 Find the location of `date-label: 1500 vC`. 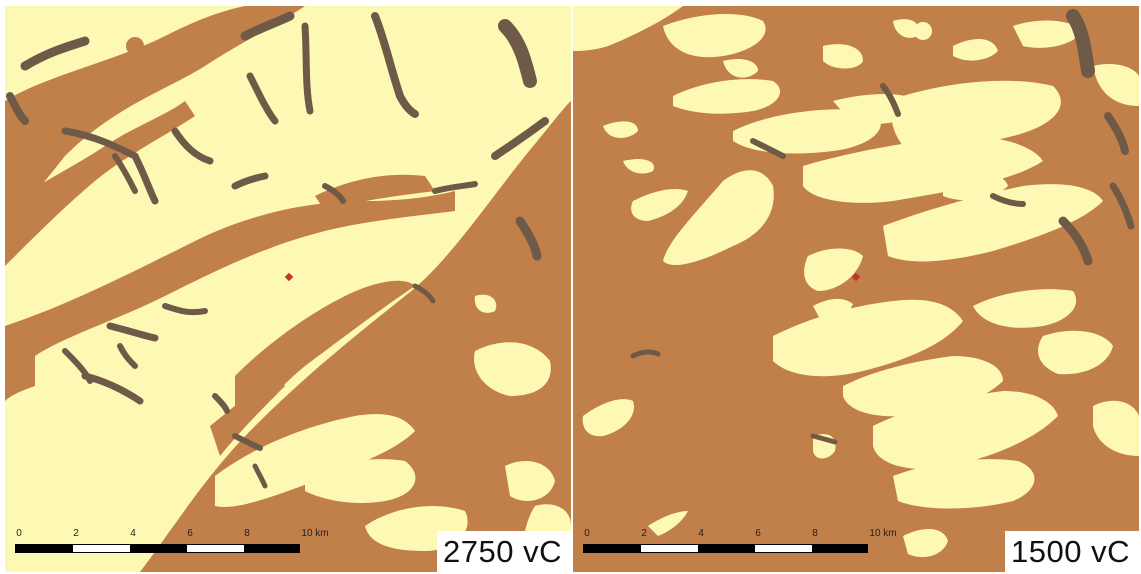

date-label: 1500 vC is located at coordinates (1072, 551).